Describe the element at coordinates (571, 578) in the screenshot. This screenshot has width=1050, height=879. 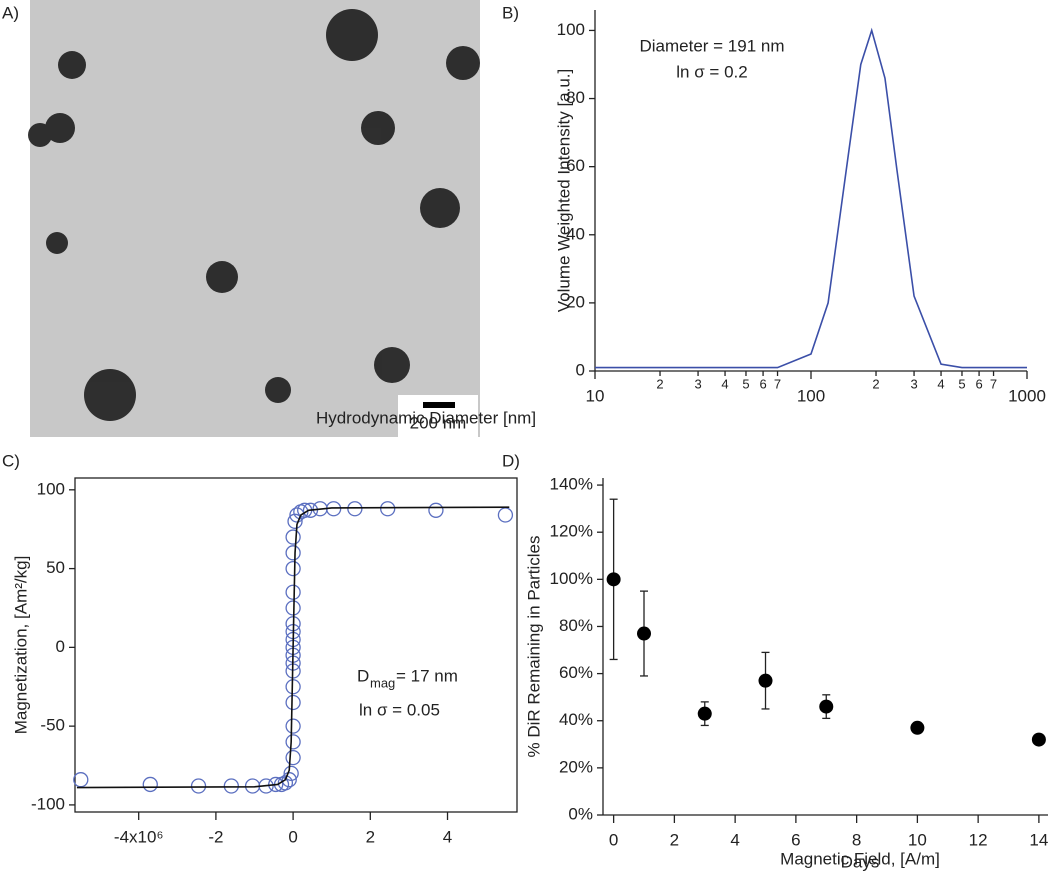
I see `y-tick-label: 100%` at that location.